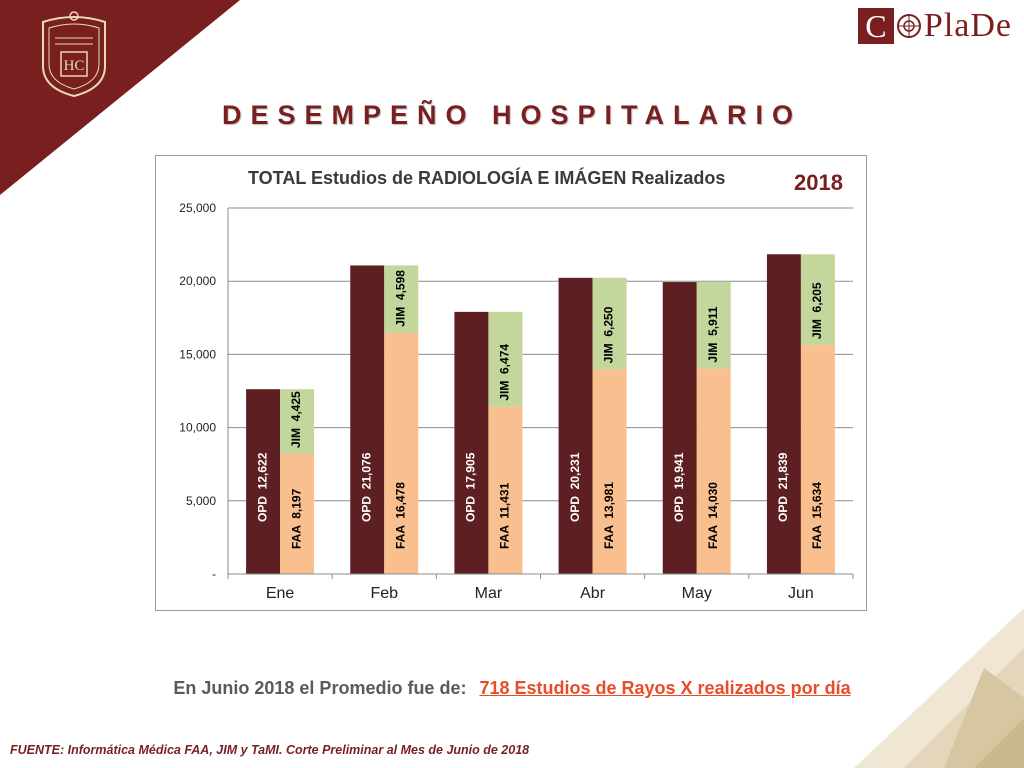 This screenshot has height=768, width=1024. Describe the element at coordinates (818, 182) in the screenshot. I see `chart-year: 2018` at that location.